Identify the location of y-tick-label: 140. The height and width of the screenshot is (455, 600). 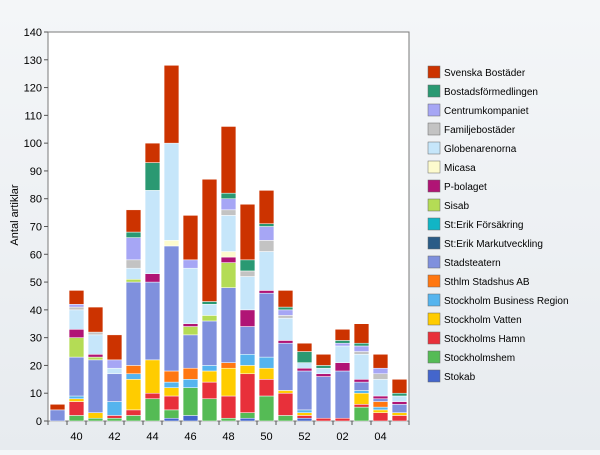
(33, 33).